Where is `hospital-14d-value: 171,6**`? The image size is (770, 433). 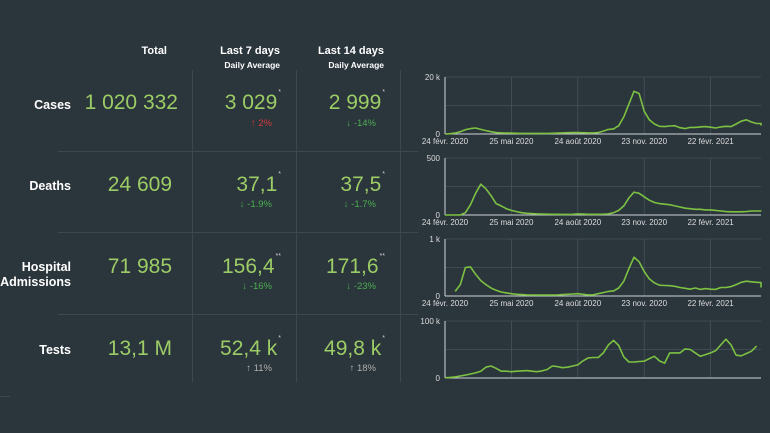
hospital-14d-value: 171,6** is located at coordinates (355, 265).